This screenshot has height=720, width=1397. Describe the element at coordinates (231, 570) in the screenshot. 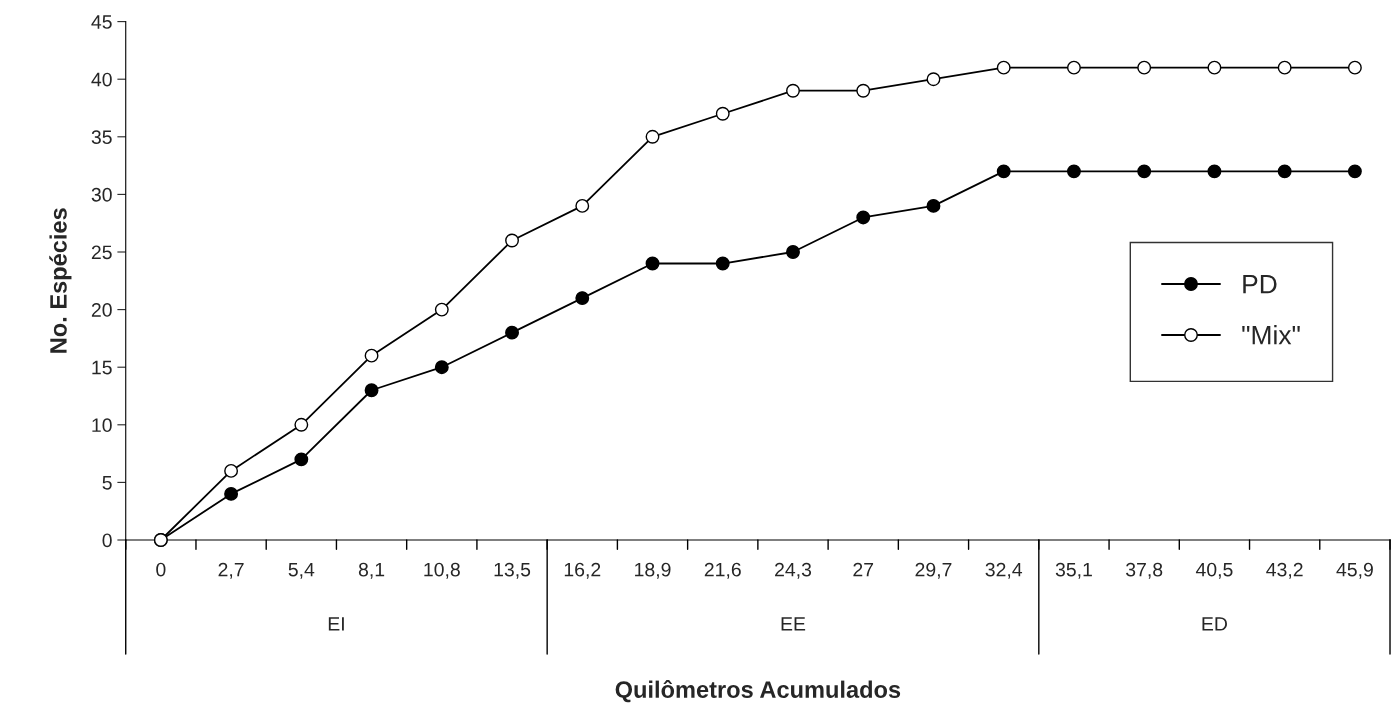

I see `x-tick-label: 2,7` at that location.